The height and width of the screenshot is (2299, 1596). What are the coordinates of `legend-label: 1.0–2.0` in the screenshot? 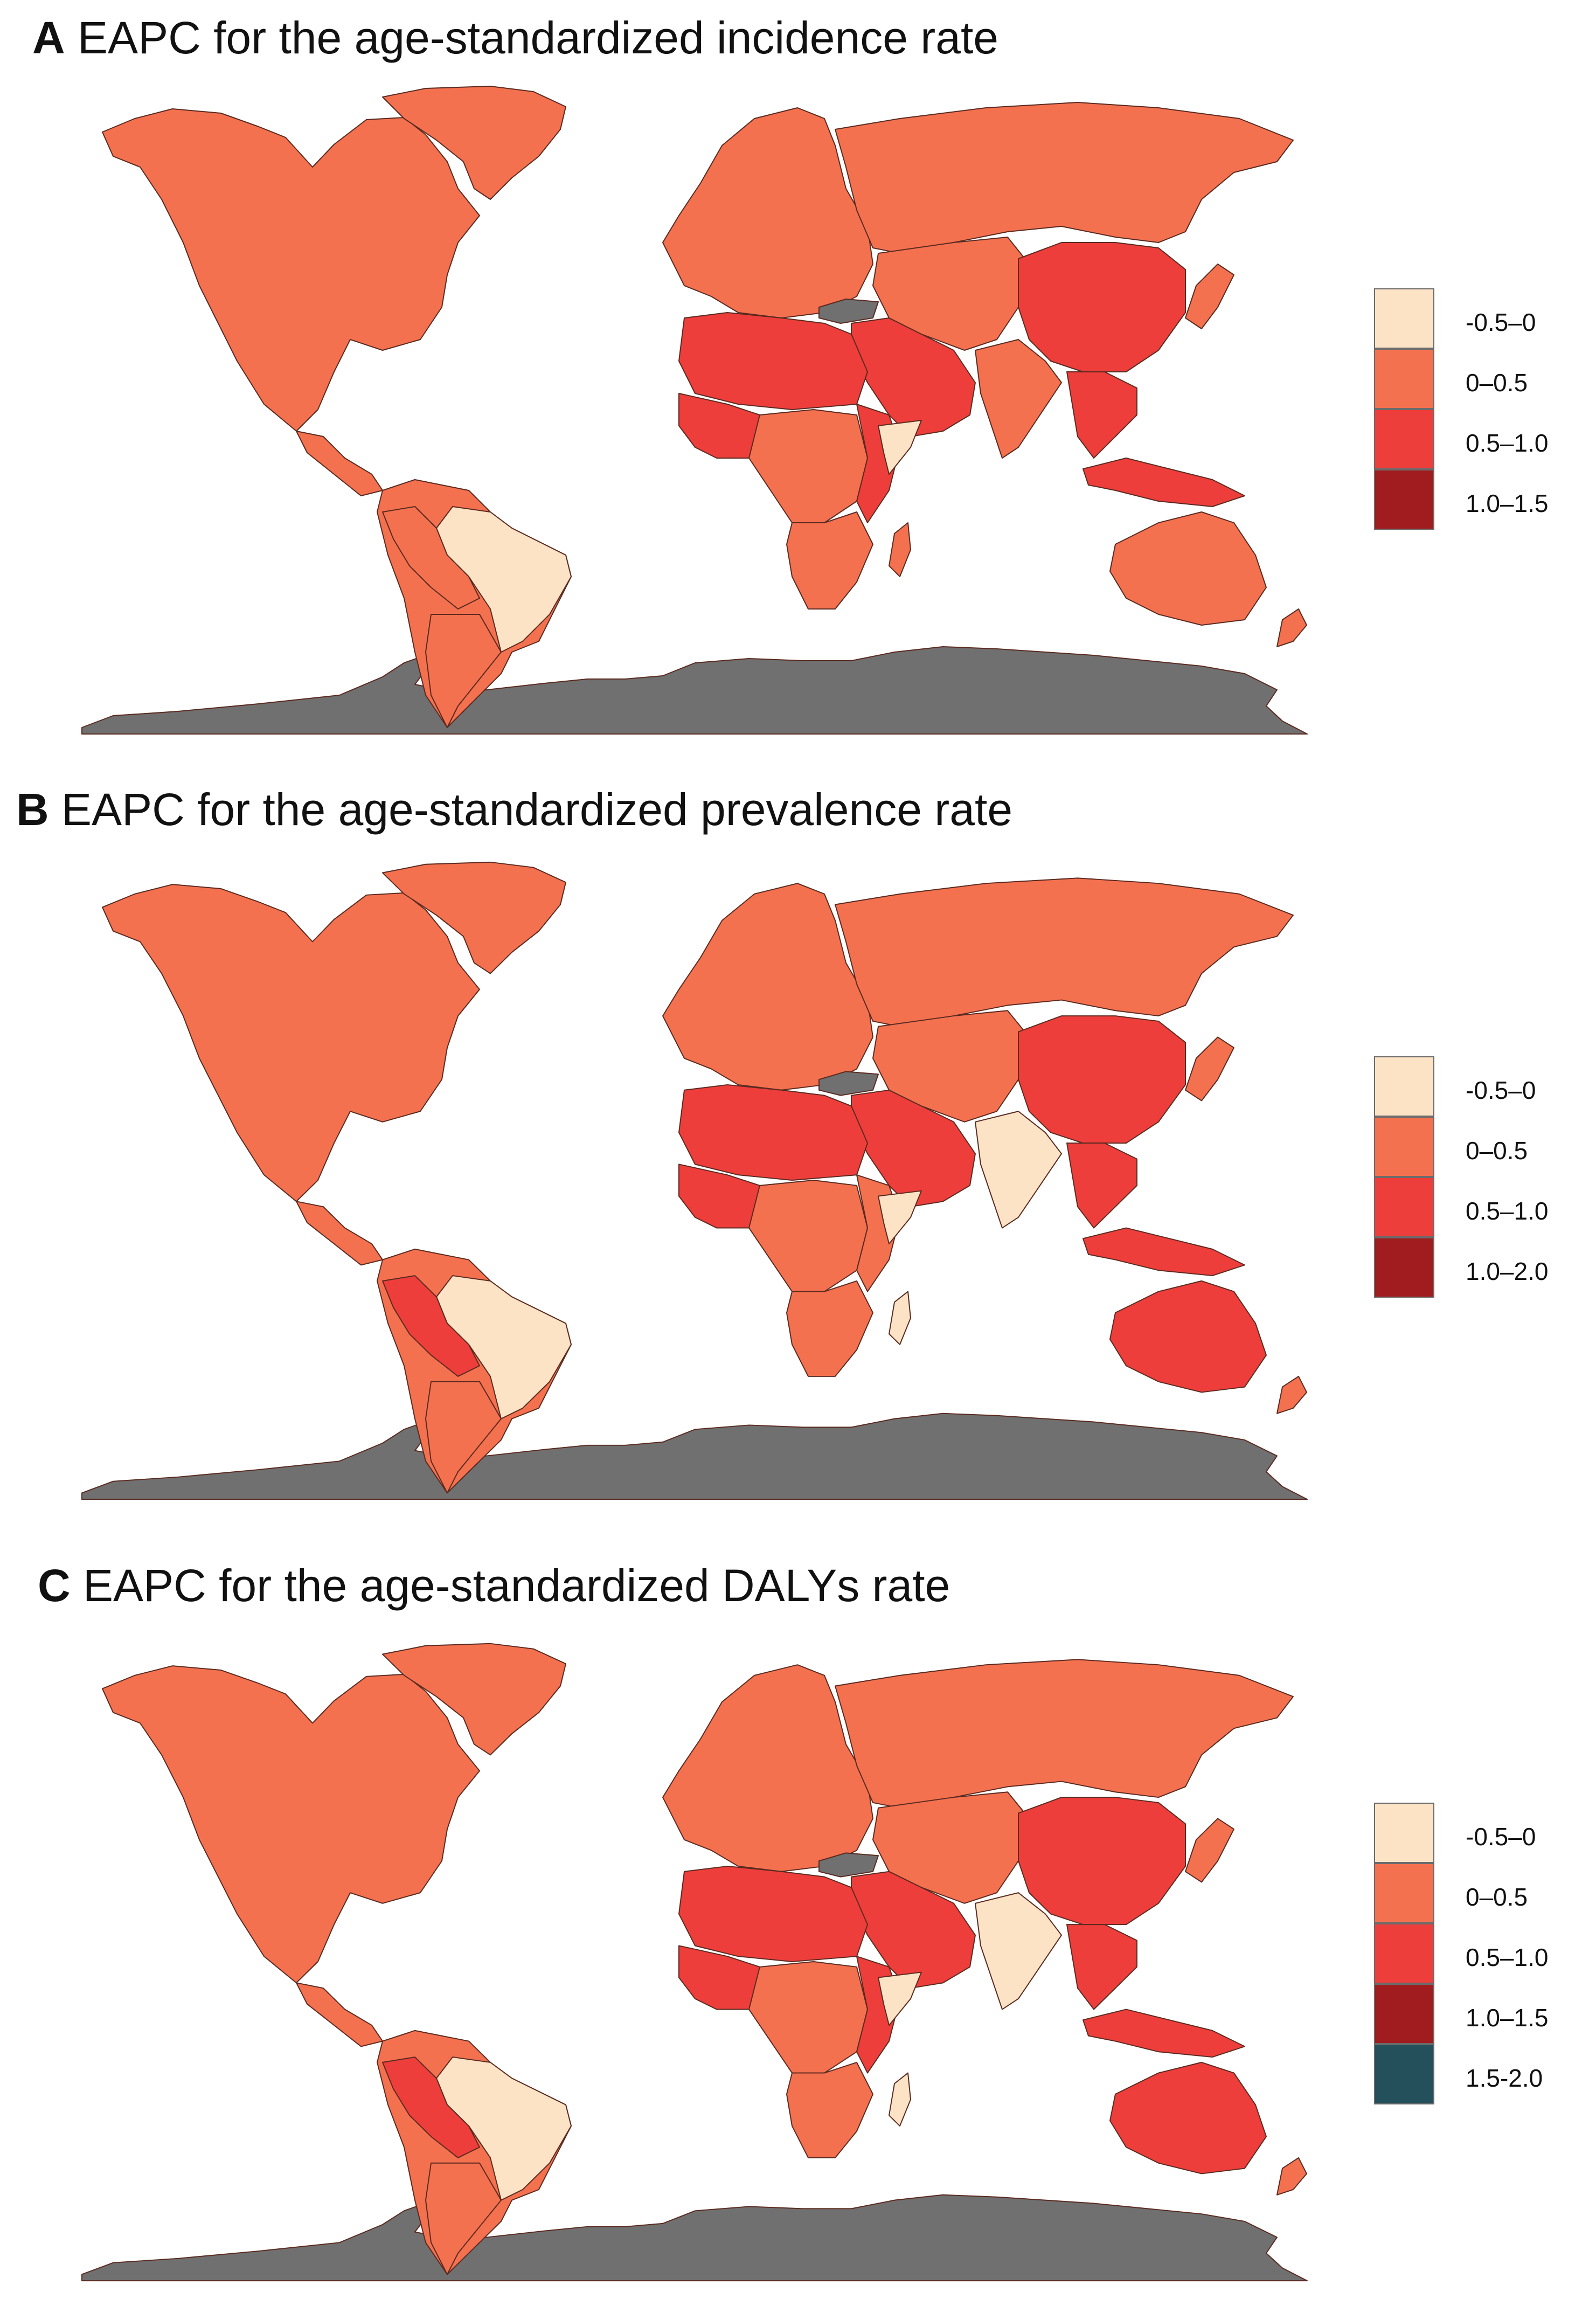 It's located at (1507, 1271).